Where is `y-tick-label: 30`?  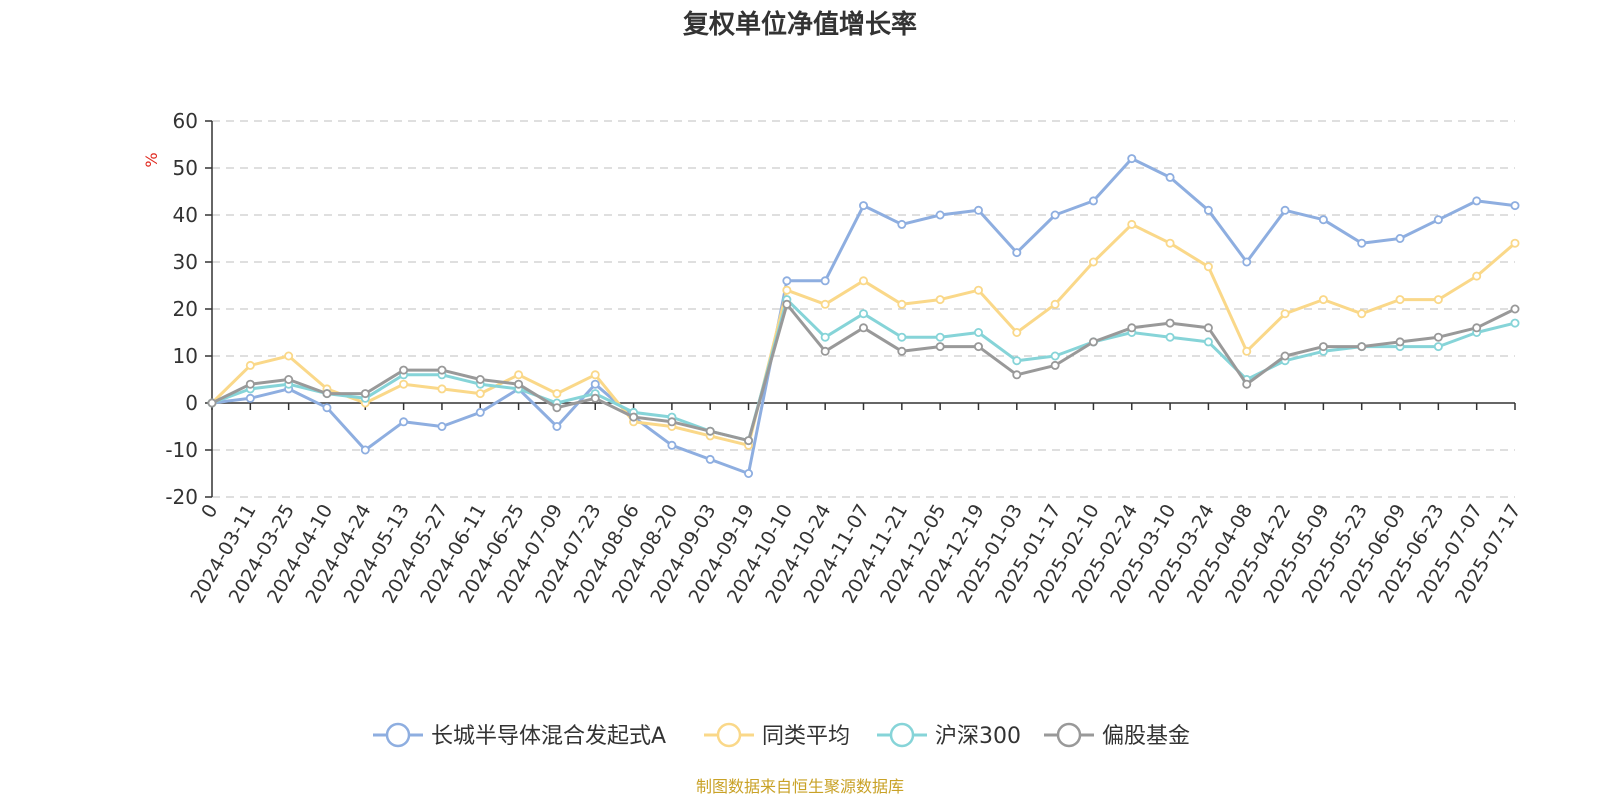 y-tick-label: 30 is located at coordinates (185, 262).